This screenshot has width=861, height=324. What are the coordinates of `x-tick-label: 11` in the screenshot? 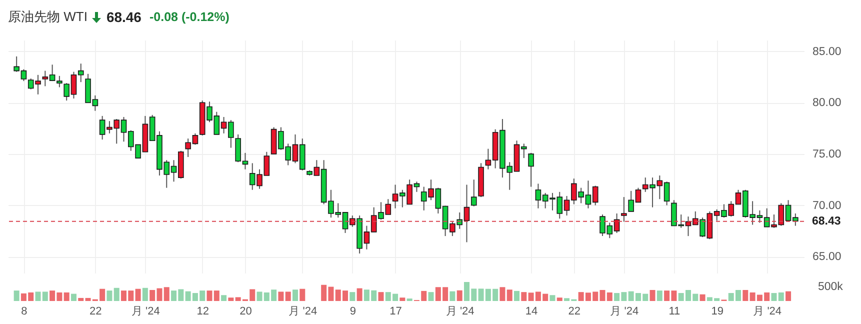 It's located at (674, 312).